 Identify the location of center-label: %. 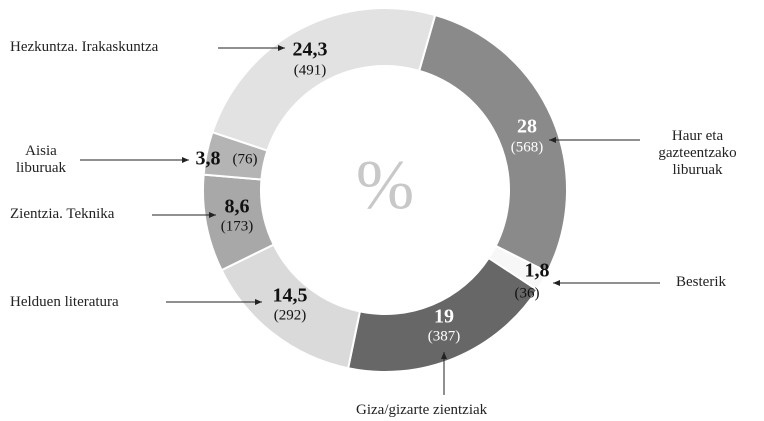
(385, 185).